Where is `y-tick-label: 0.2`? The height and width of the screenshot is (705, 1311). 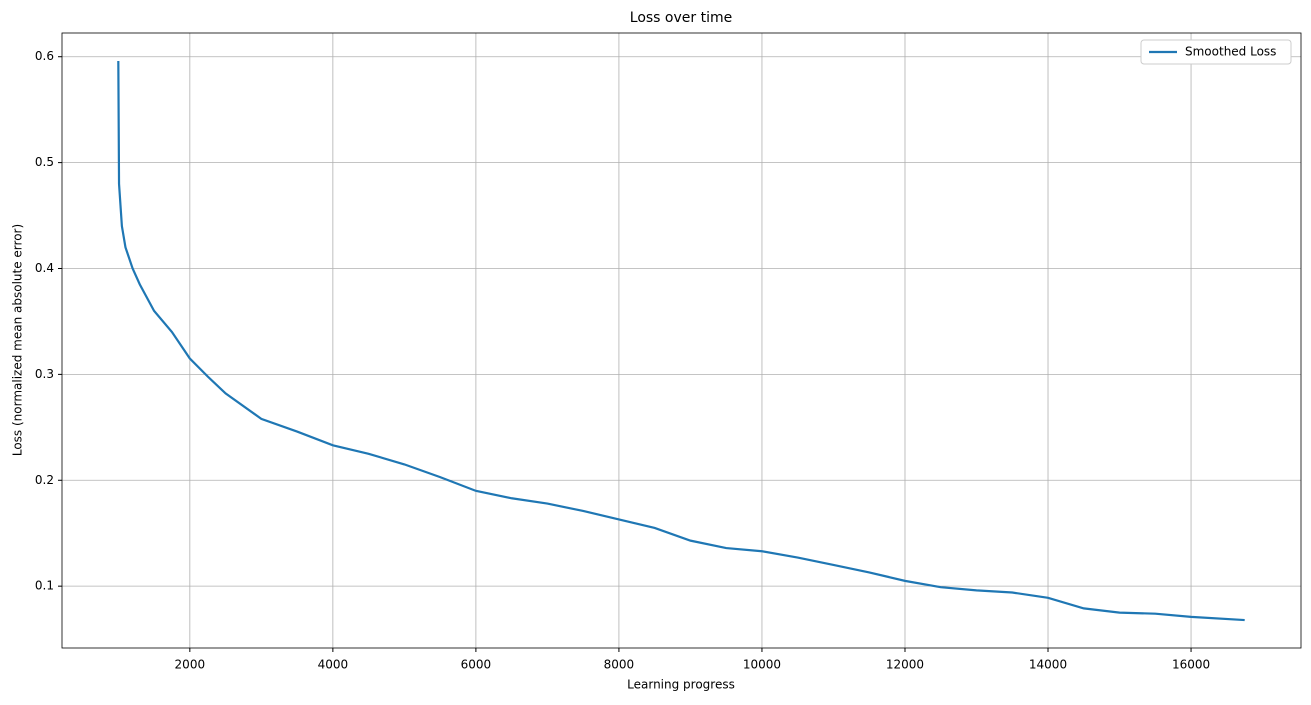 y-tick-label: 0.2 is located at coordinates (44, 480).